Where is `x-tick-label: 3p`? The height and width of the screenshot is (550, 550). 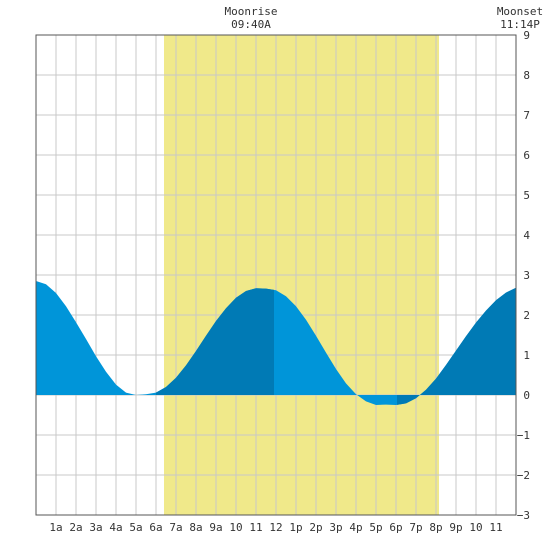
x-tick-label: 3p is located at coordinates (335, 527).